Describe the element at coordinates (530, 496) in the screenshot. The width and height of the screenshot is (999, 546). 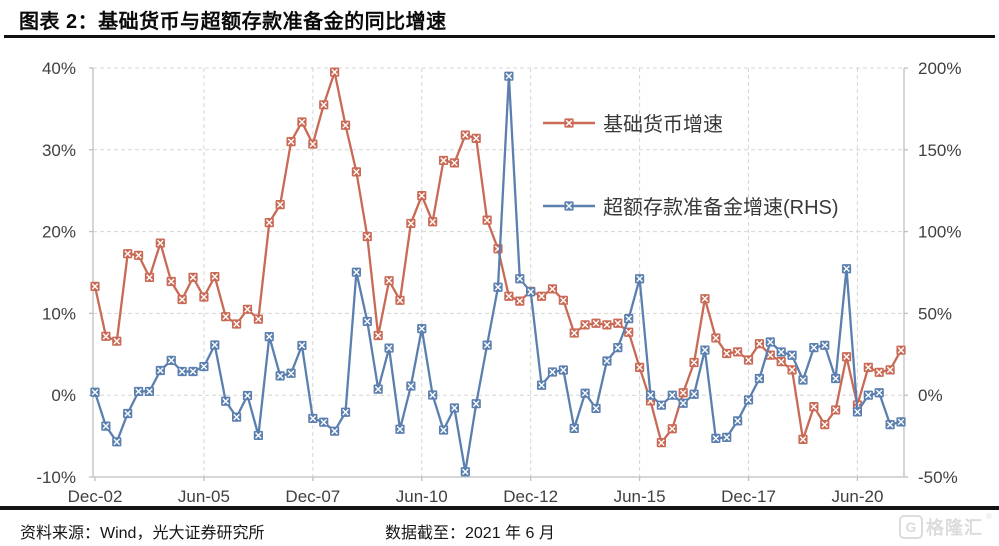
I see `x-axis-tick-label: Dec-12` at that location.